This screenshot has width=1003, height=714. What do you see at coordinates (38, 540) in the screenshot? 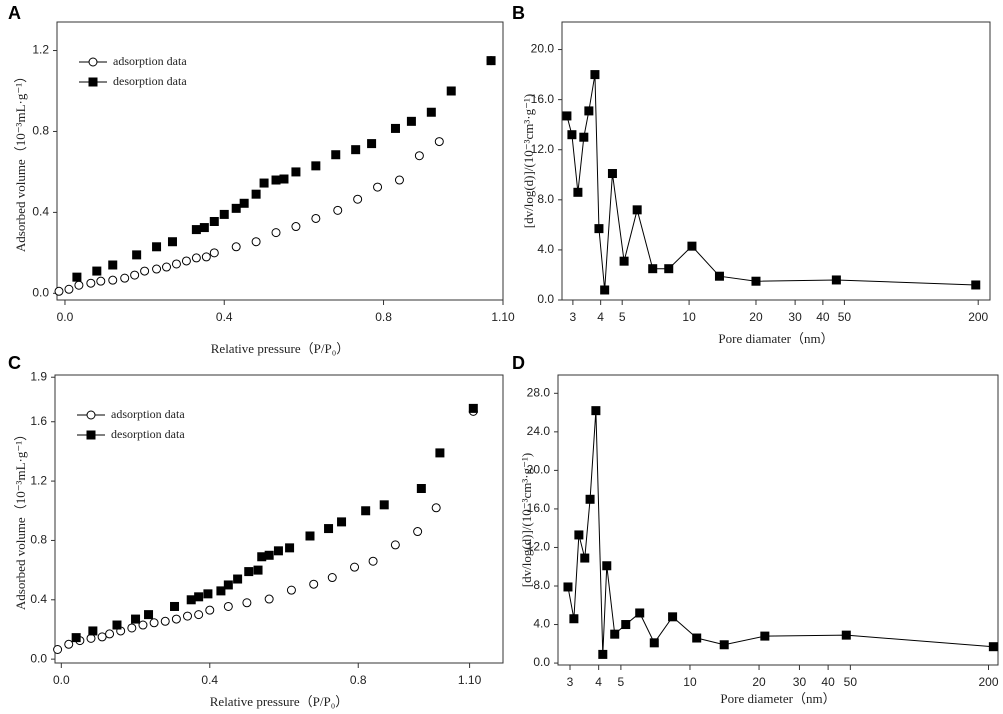
I see `y-tick-label: 0.8` at bounding box center [38, 540].